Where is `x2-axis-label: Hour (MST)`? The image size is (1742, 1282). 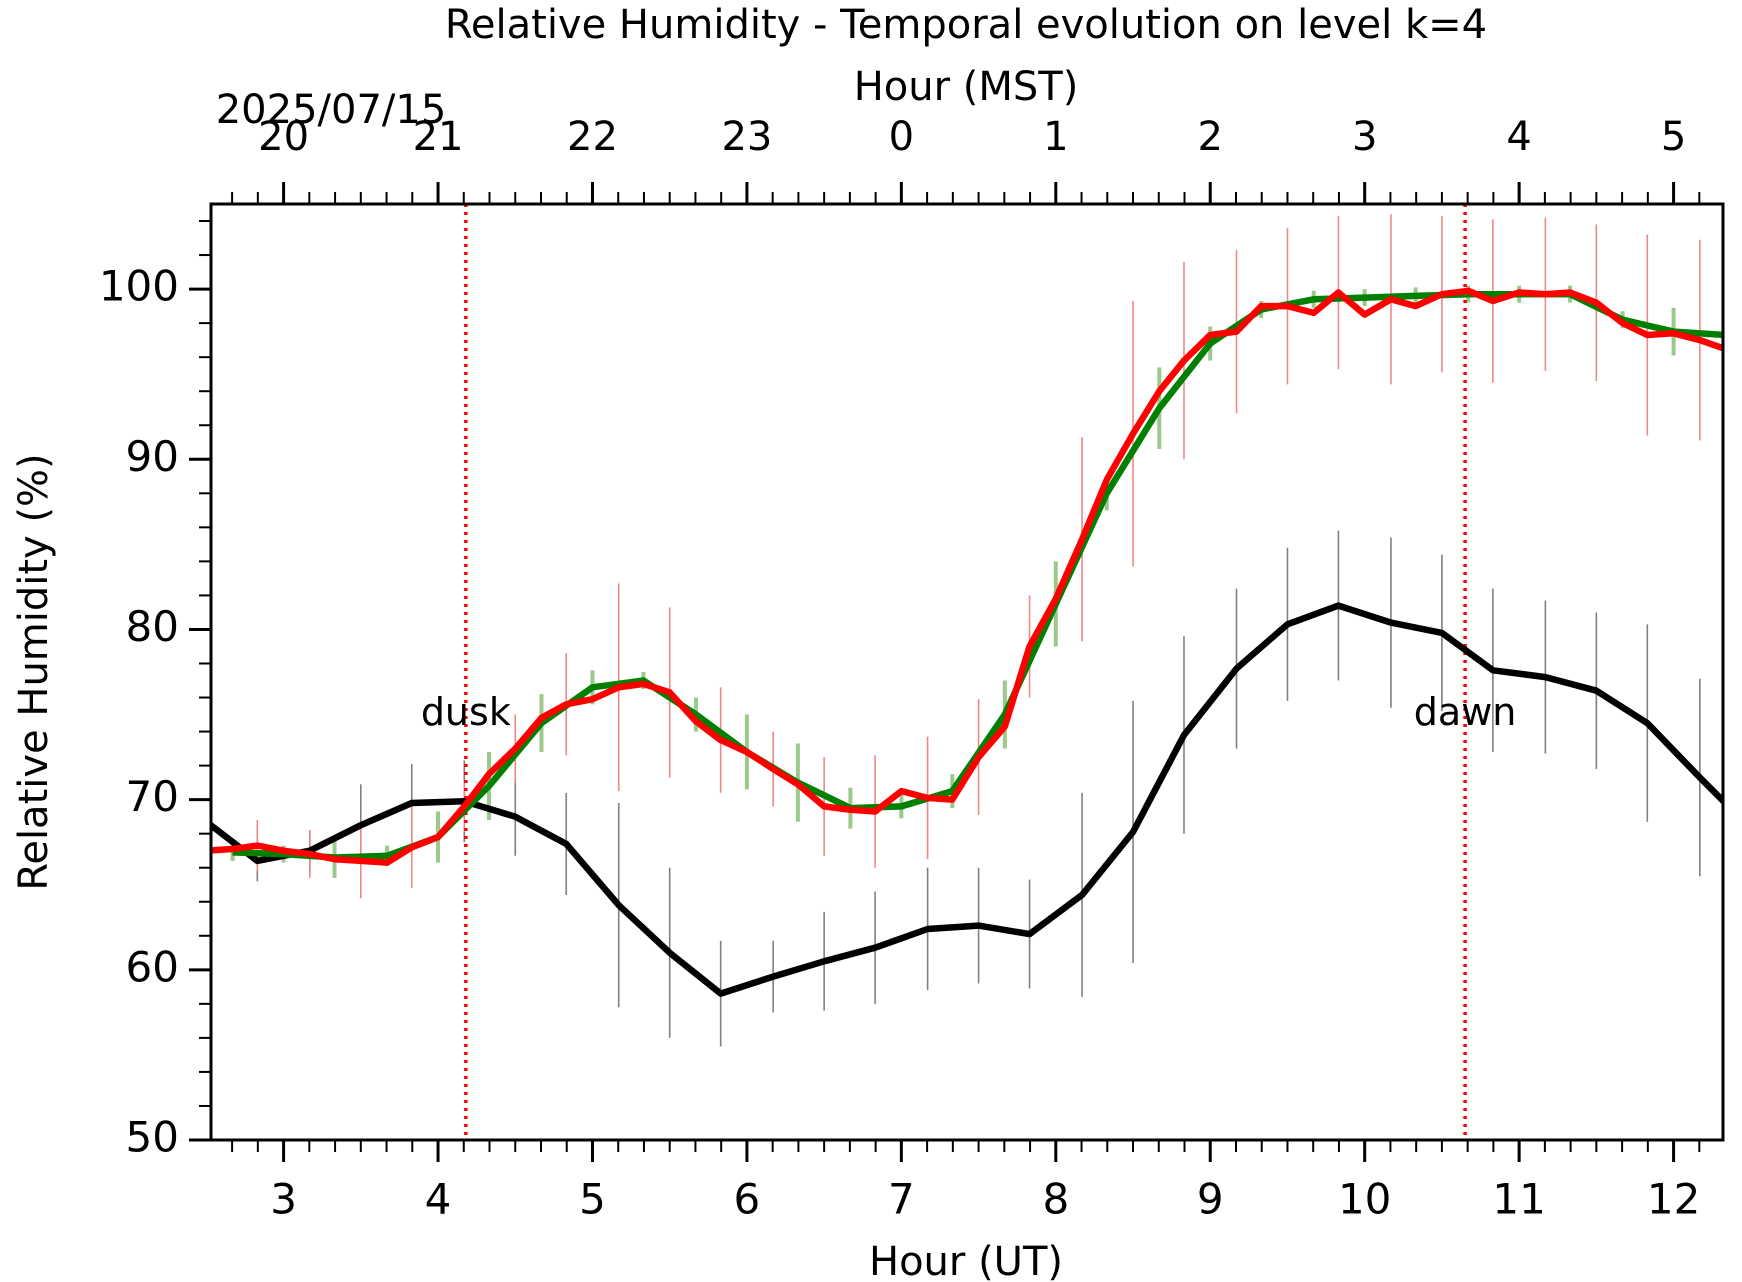
x2-axis-label: Hour (MST) is located at coordinates (966, 87).